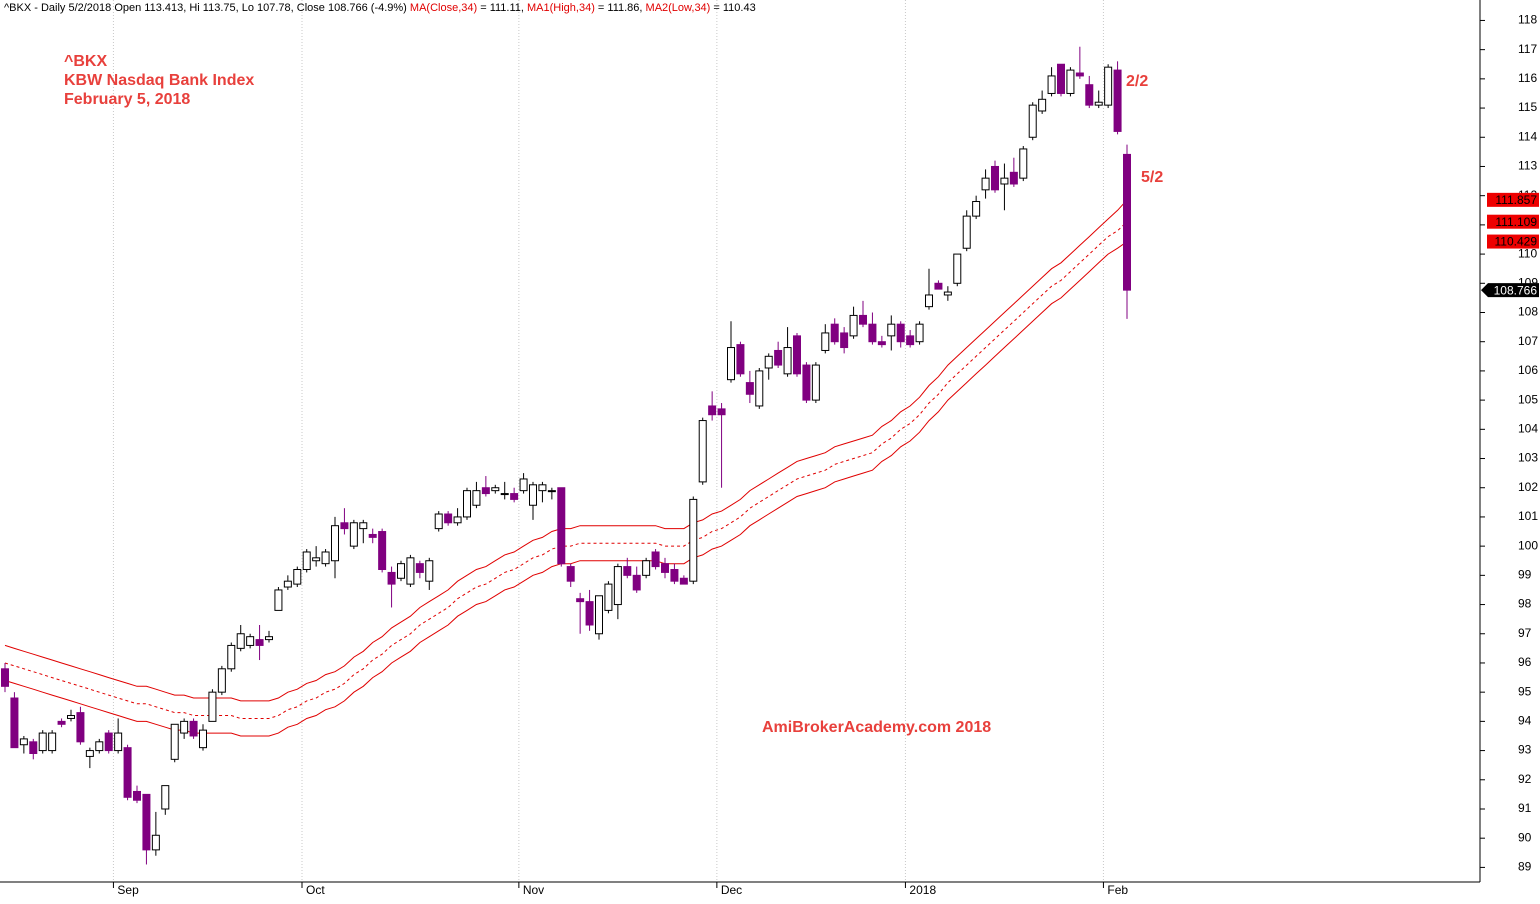  I want to click on header-part: MA(Close,34), so click(443, 8).